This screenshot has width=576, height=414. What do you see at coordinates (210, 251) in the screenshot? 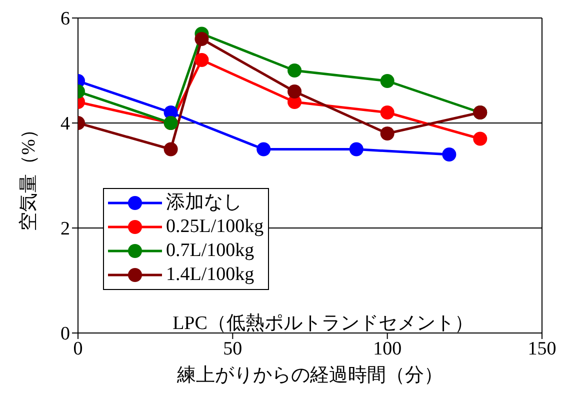
I see `legend-label: 0.7L/100kg` at bounding box center [210, 251].